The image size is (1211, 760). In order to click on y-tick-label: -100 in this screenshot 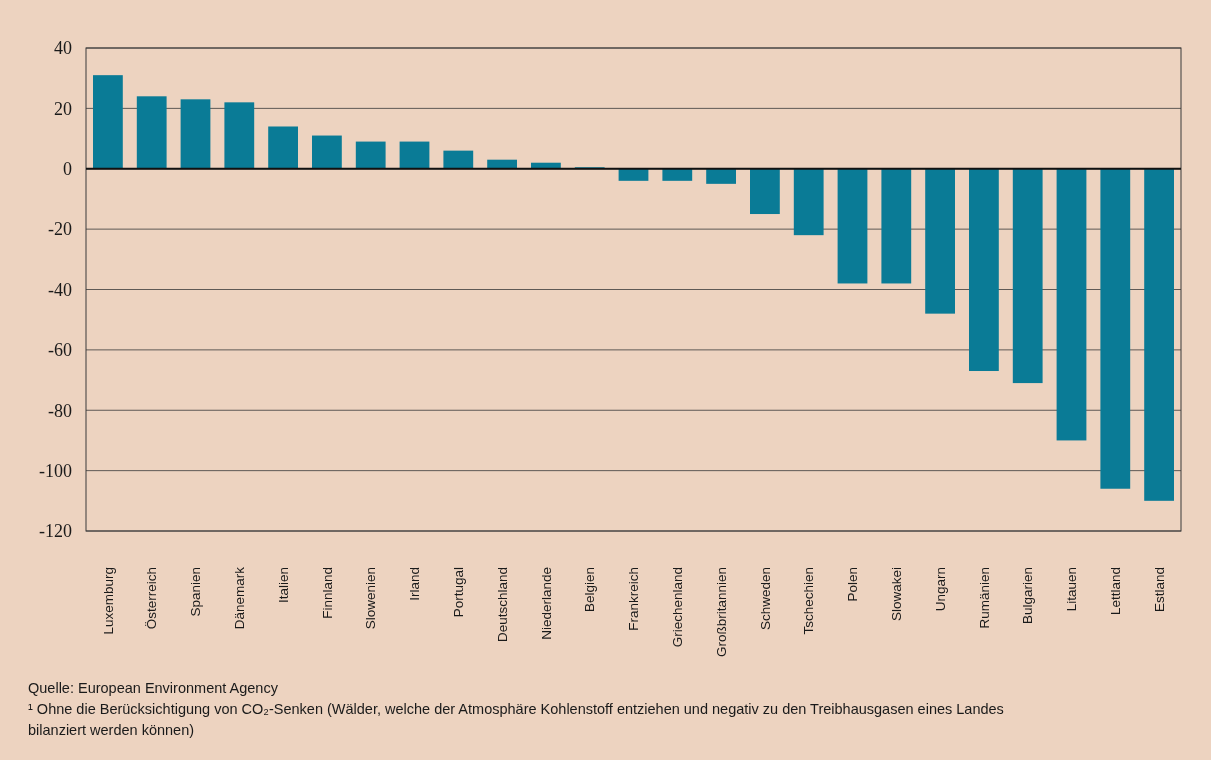, I will do `click(55, 470)`.